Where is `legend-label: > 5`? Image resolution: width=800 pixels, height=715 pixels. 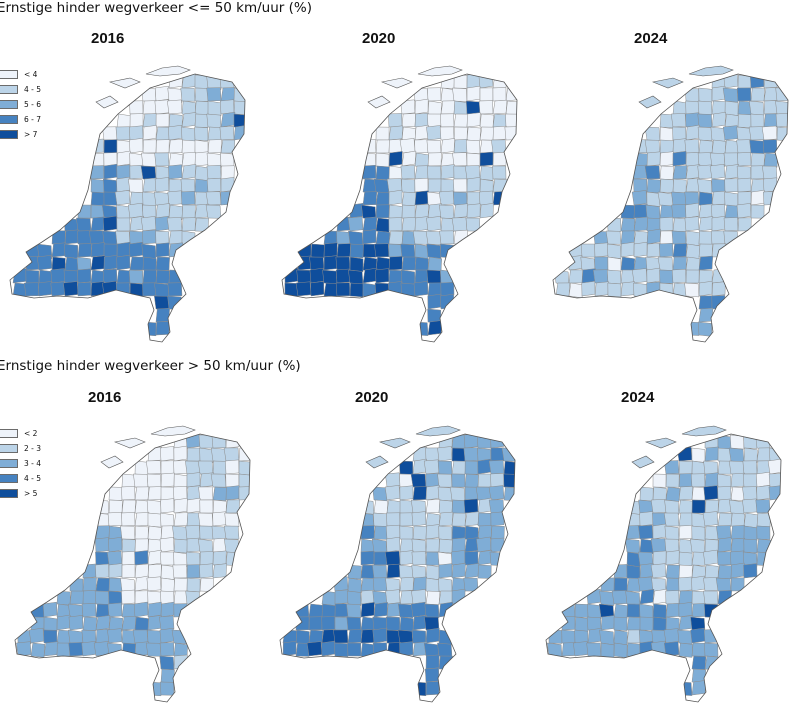 legend-label: > 5 is located at coordinates (31, 493).